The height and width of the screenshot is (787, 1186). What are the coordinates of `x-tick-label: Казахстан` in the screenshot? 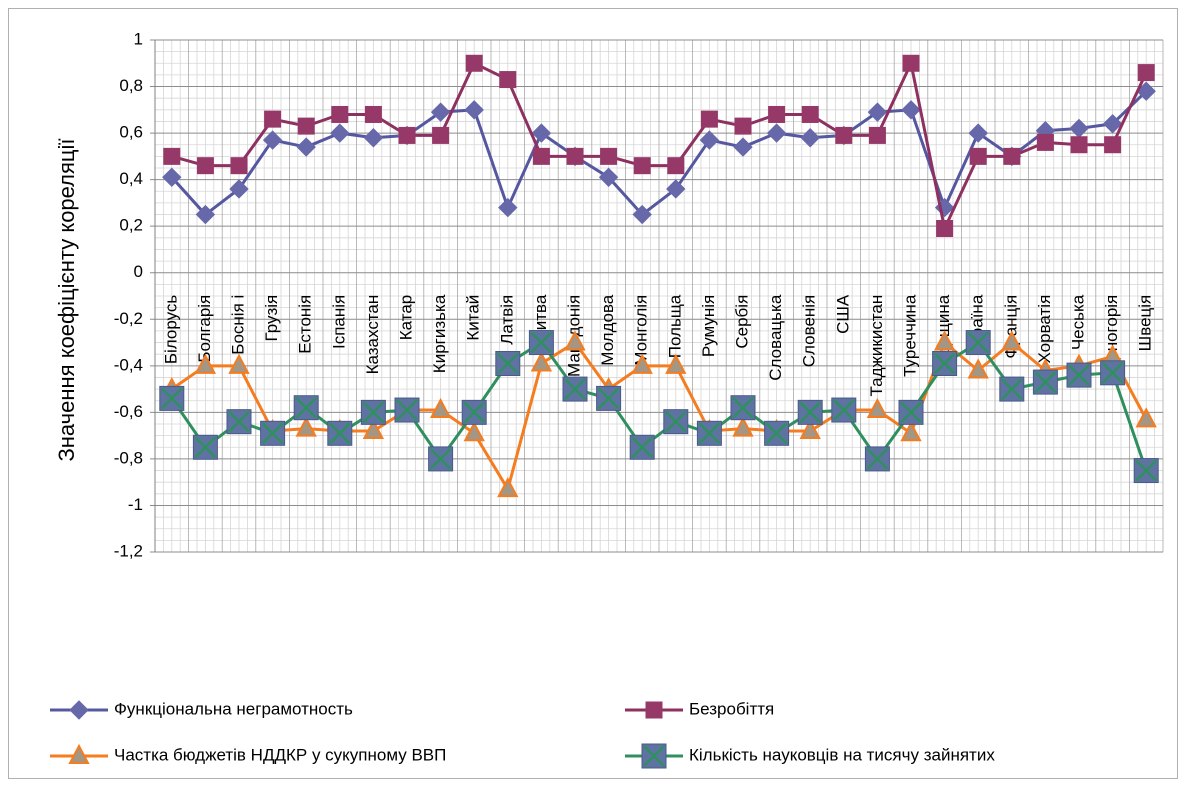 It's located at (372, 335).